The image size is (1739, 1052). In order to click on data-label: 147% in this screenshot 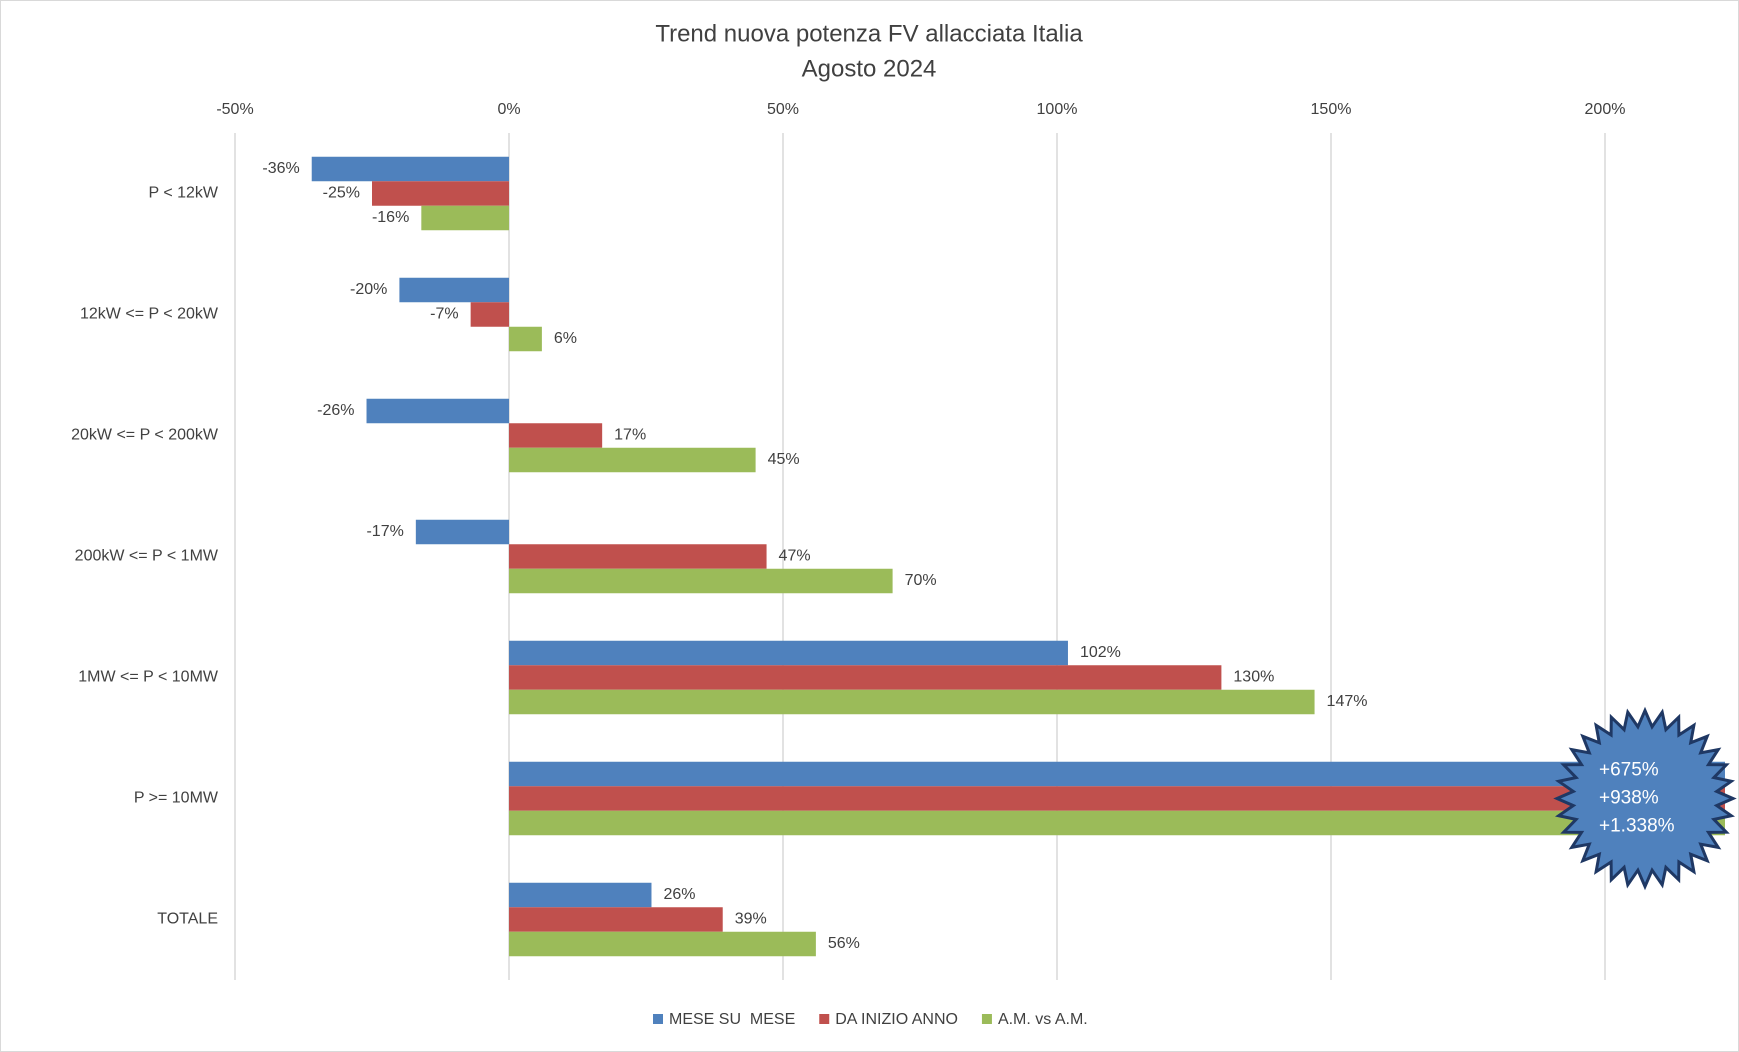, I will do `click(1347, 701)`.